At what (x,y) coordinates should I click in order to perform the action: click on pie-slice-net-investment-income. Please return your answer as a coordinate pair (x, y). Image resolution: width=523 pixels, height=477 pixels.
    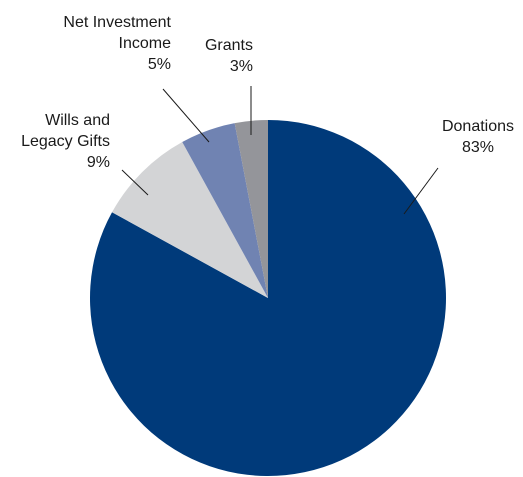
    Looking at the image, I should click on (225, 211).